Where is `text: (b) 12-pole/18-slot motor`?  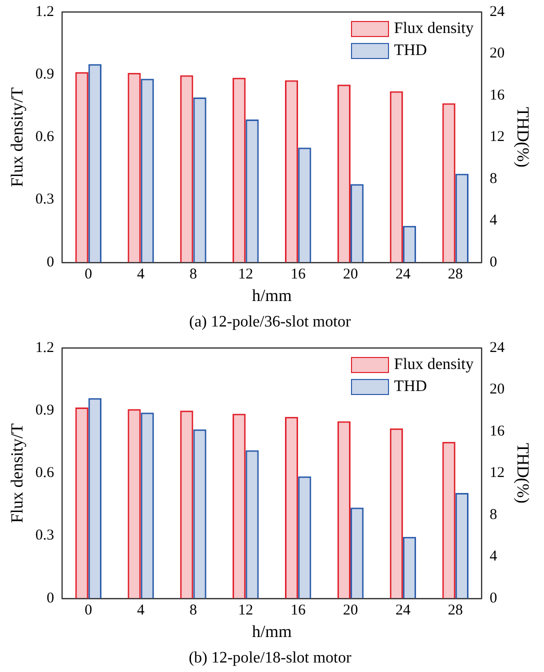
text: (b) 12-pole/18-slot motor is located at coordinates (270, 658).